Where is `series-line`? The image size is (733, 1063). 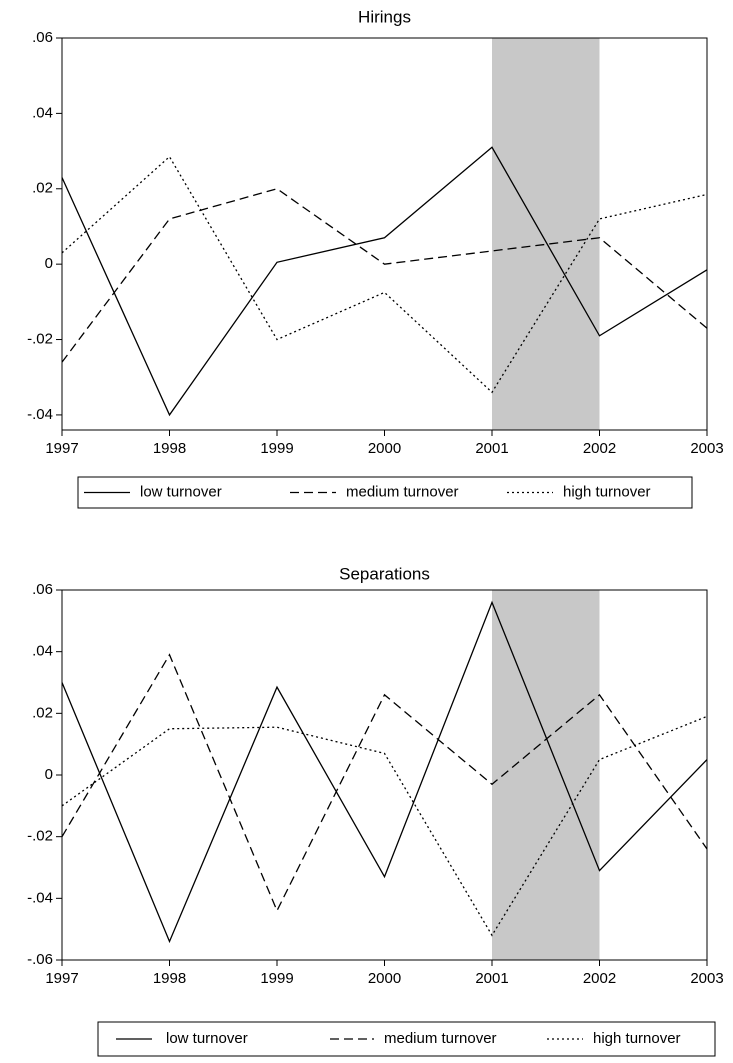
series-line is located at coordinates (384, 275).